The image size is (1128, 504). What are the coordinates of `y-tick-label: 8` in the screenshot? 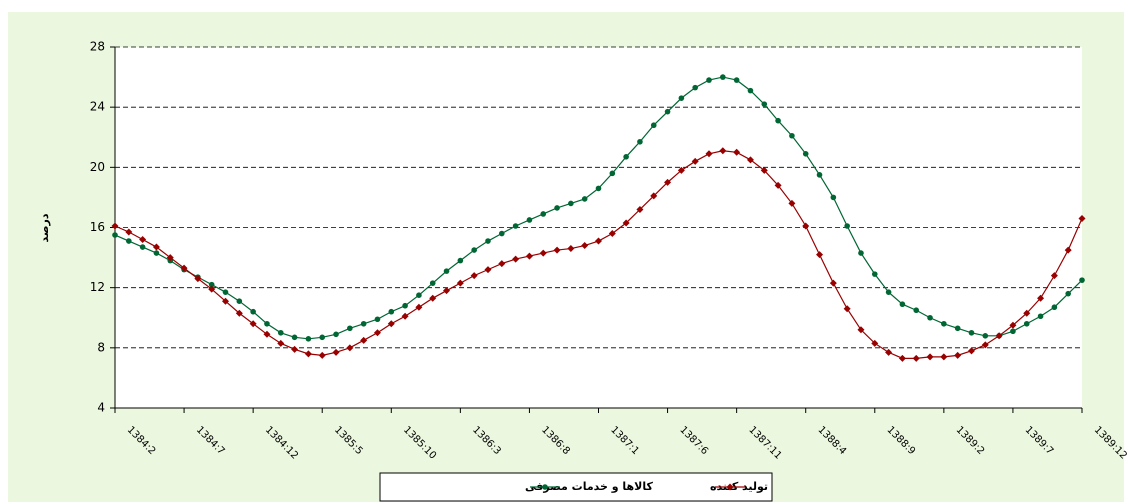 It's located at (101, 347).